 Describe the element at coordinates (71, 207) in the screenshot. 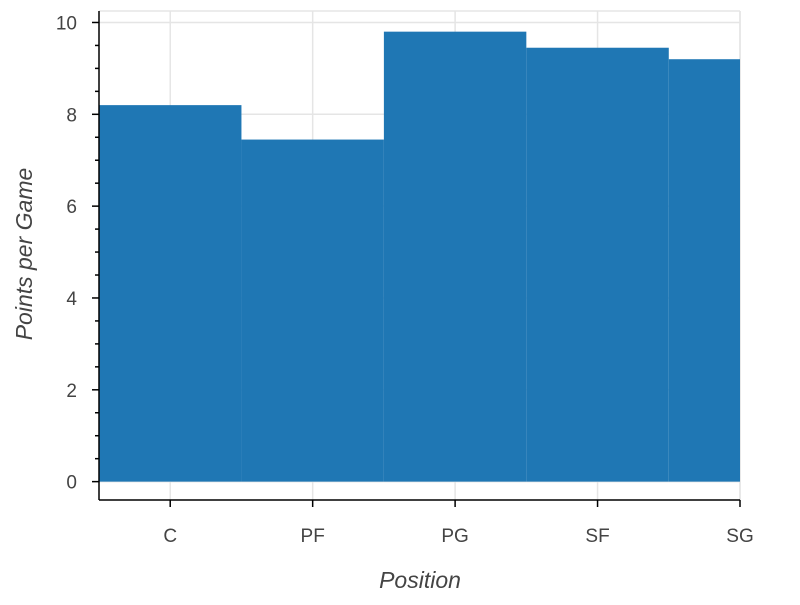

I see `y-tick-label-6: 6` at that location.